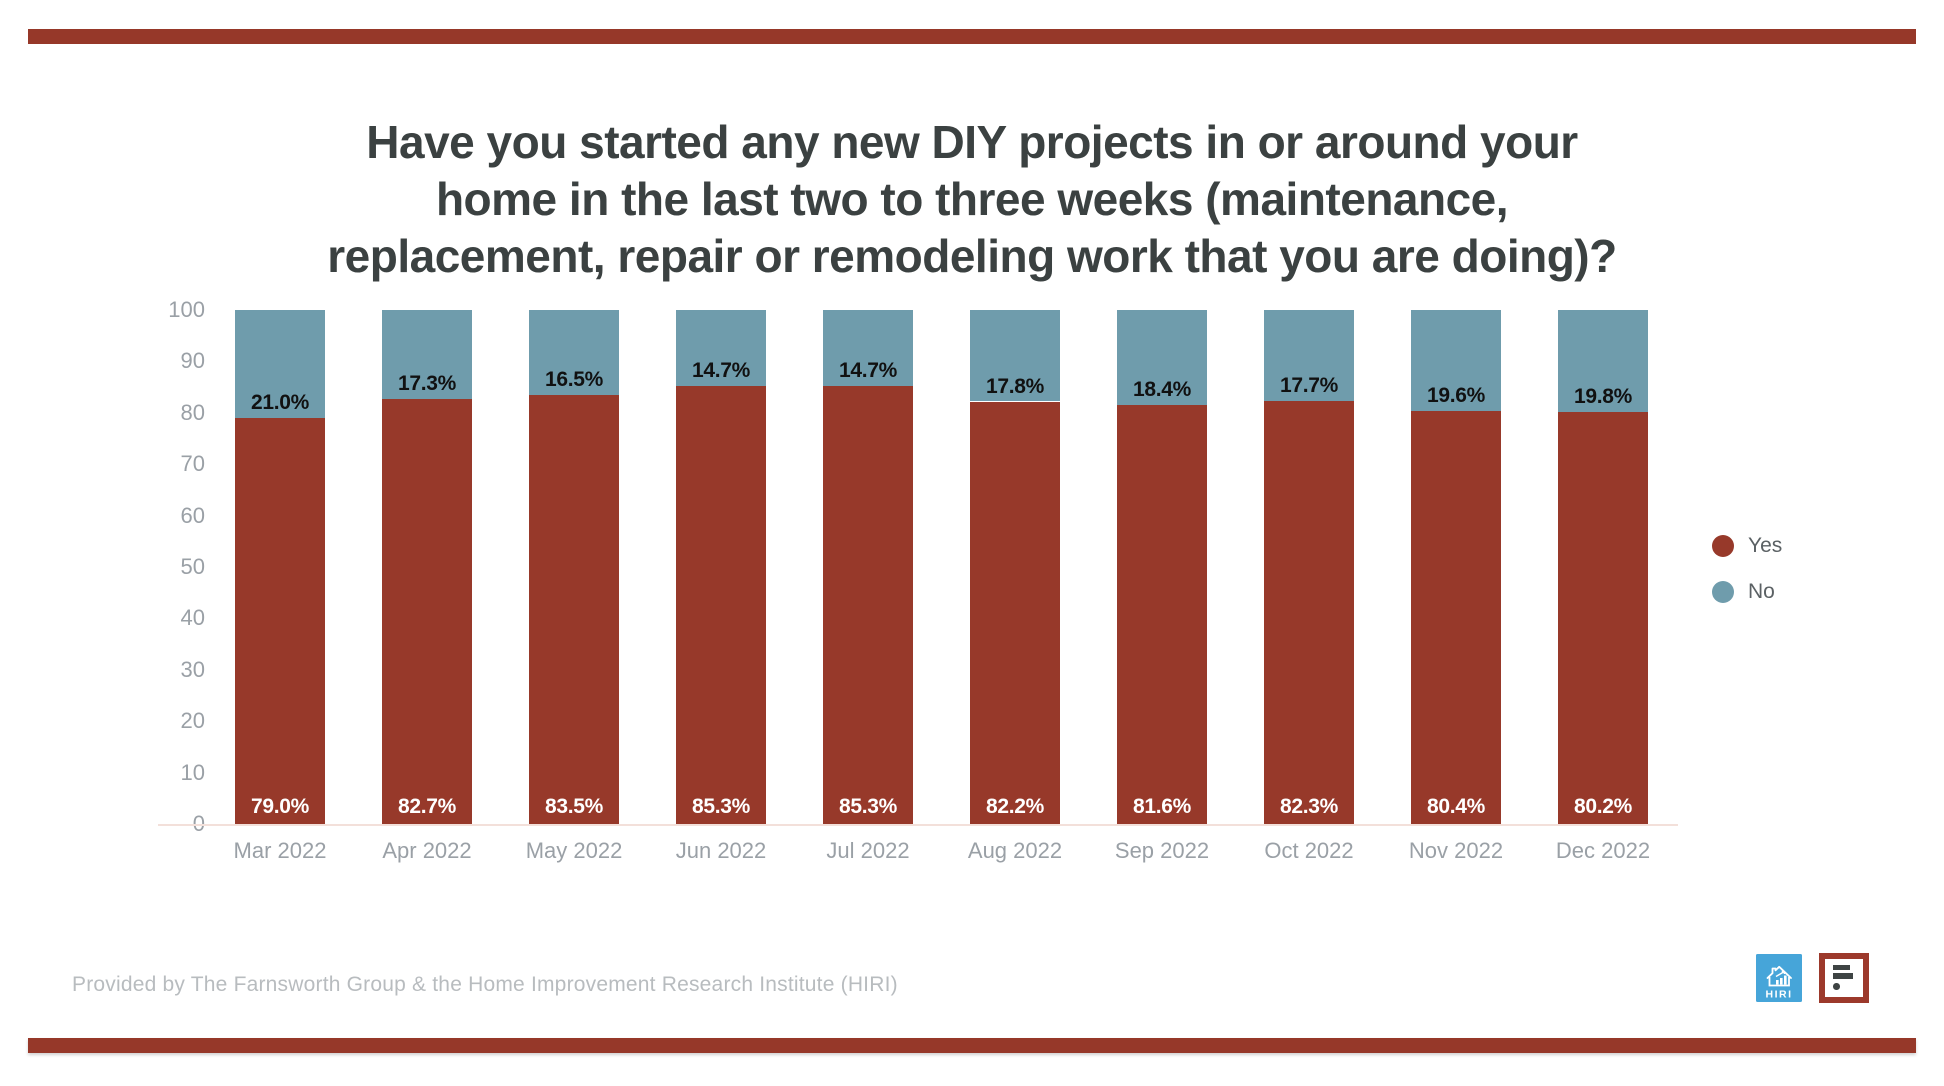  What do you see at coordinates (721, 348) in the screenshot?
I see `bar-segment-no-jun-2022` at bounding box center [721, 348].